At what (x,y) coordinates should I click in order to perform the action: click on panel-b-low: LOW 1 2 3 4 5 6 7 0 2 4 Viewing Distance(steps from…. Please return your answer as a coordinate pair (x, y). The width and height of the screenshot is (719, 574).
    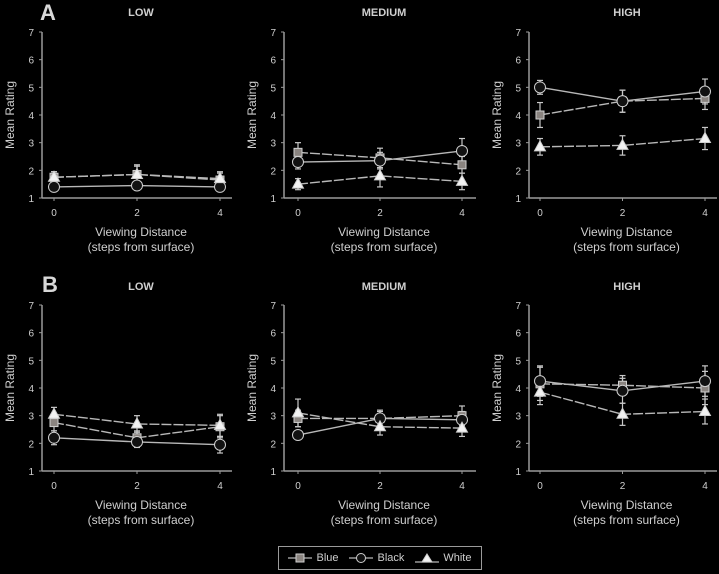
    Looking at the image, I should click on (117, 404).